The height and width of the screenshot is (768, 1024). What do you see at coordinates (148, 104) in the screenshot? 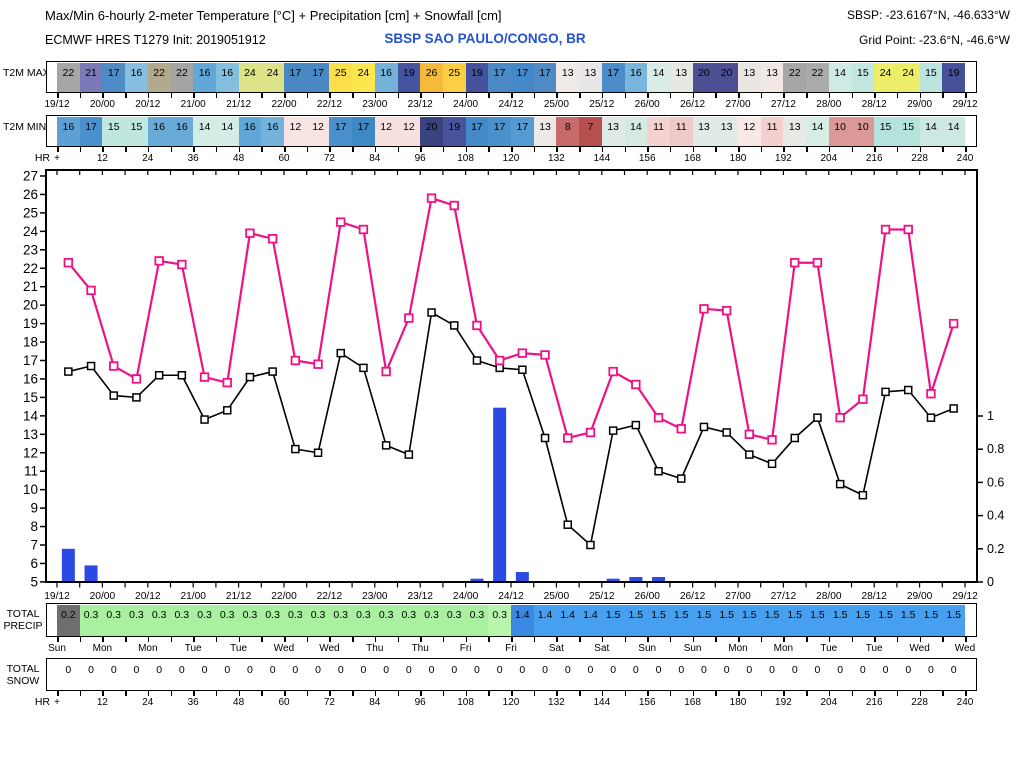
I see `t2m_max-axis-label: 20/12` at bounding box center [148, 104].